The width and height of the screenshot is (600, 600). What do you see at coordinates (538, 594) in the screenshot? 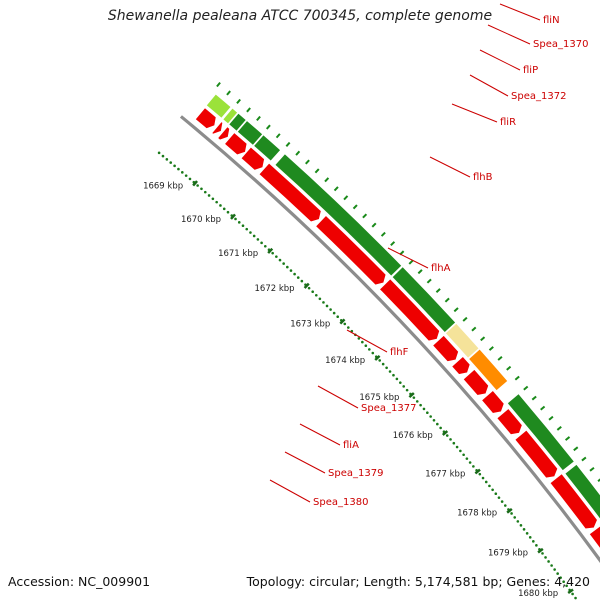
I see `ruler-tick-label: 1680 kbp` at bounding box center [538, 594].